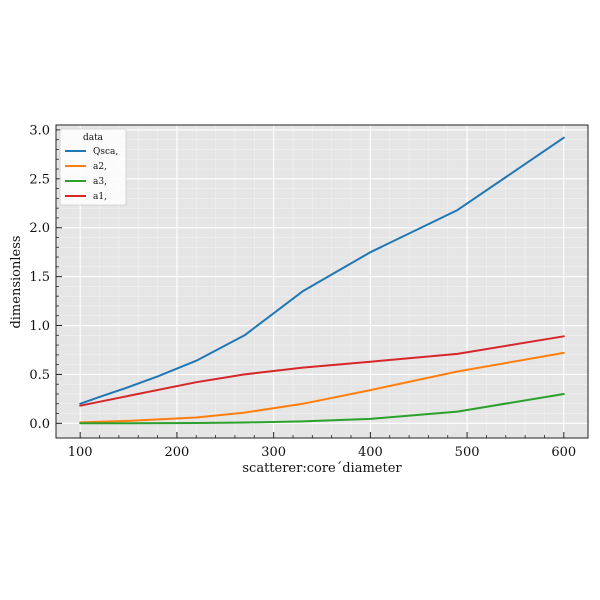  What do you see at coordinates (80, 452) in the screenshot?
I see `x-tick-label: 100` at bounding box center [80, 452].